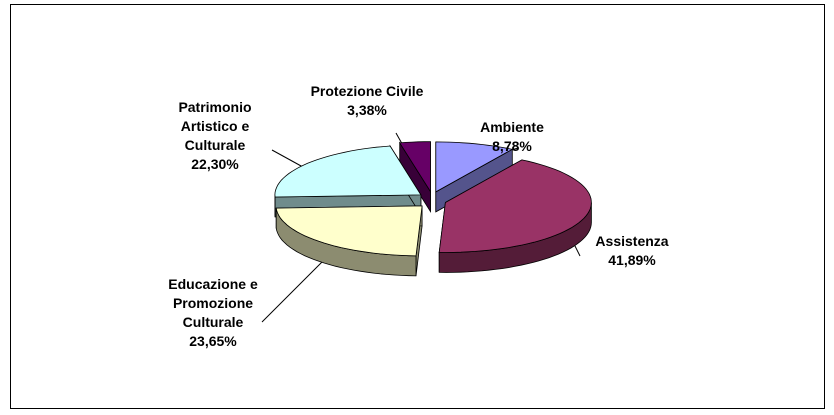  What do you see at coordinates (292, 292) in the screenshot?
I see `leader-line` at bounding box center [292, 292].